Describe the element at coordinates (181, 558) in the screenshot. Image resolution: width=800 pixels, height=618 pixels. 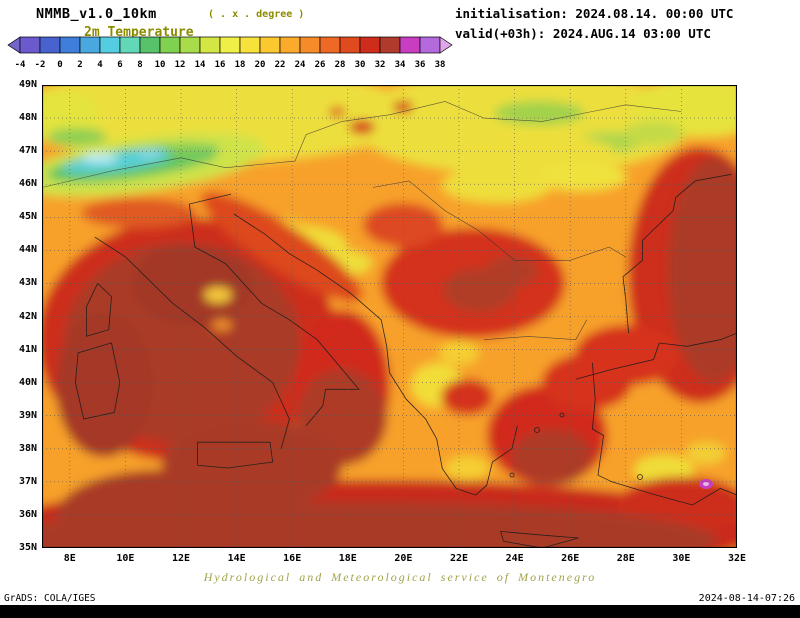
I see `lon-label: 12E` at that location.